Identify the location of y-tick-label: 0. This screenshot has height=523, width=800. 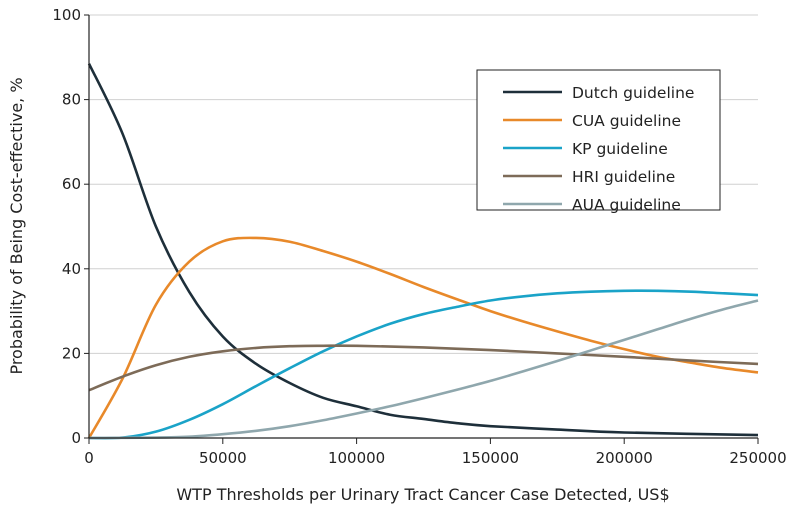
(76, 438).